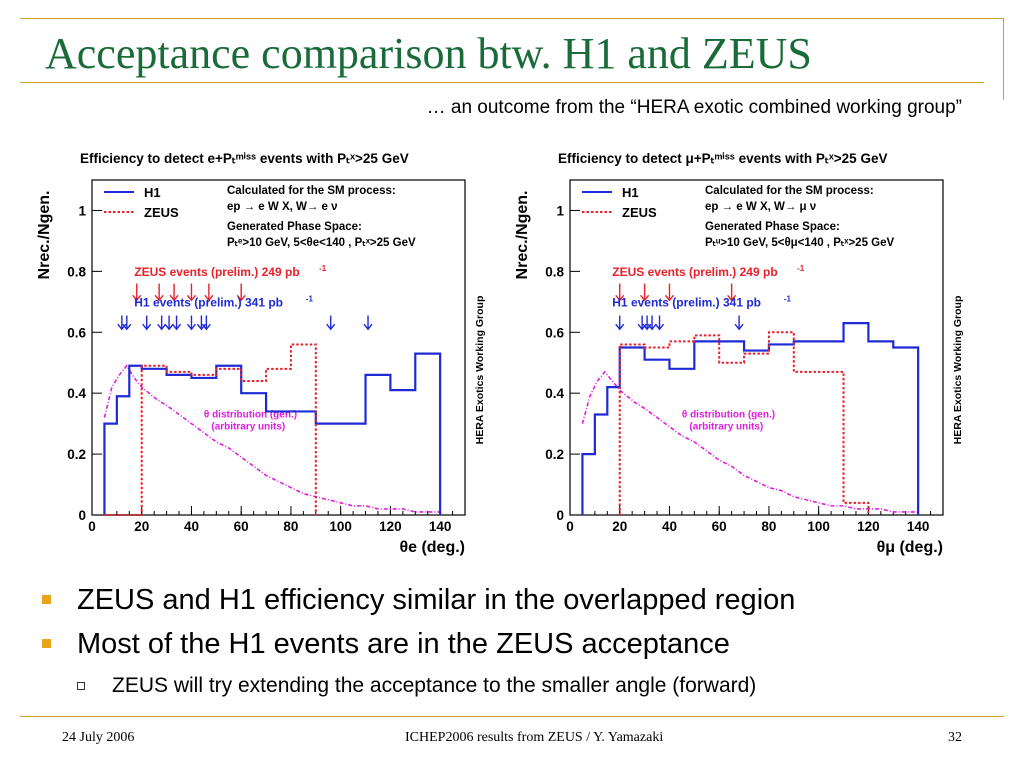  Describe the element at coordinates (432, 547) in the screenshot. I see `x-axis-label: θe (deg.)` at that location.